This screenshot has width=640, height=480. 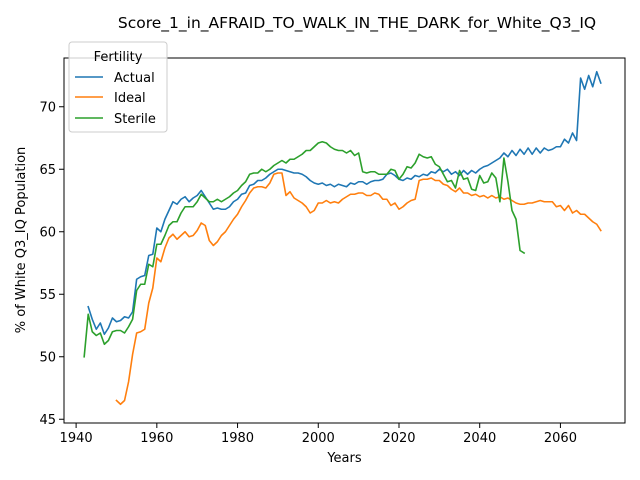 I want to click on legend-box, so click(x=118, y=87).